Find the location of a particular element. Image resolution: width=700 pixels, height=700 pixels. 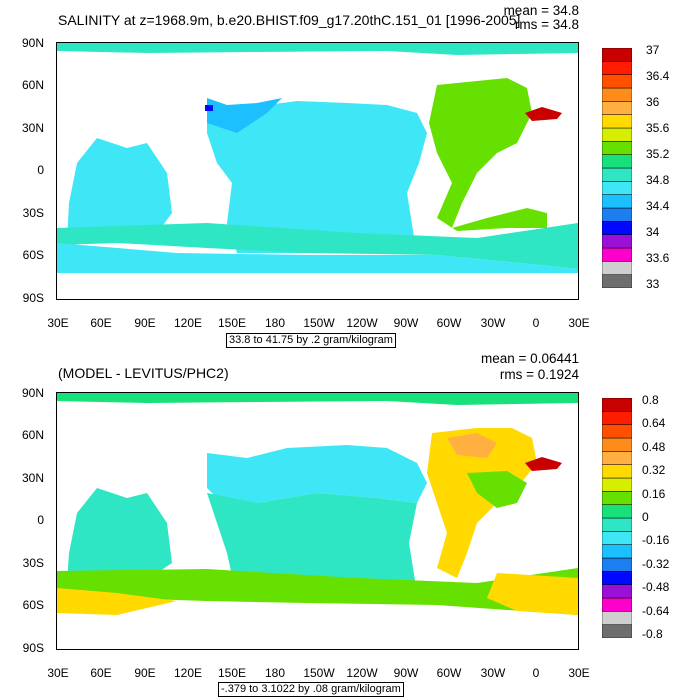

colorbar-label: 35.6 is located at coordinates (658, 128).